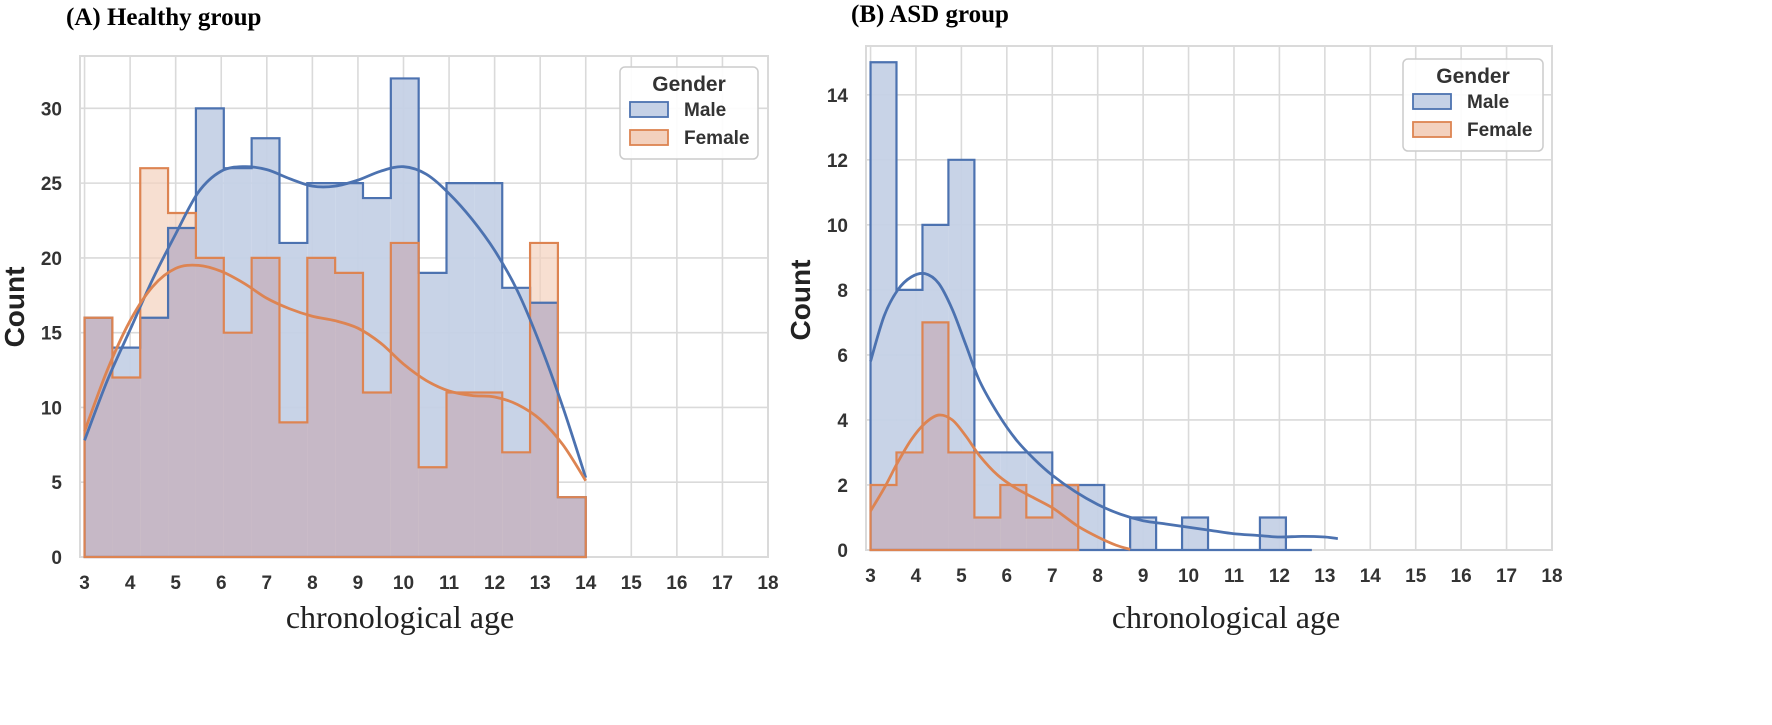  What do you see at coordinates (930, 14) in the screenshot?
I see `panel-title: (B) ASD group` at bounding box center [930, 14].